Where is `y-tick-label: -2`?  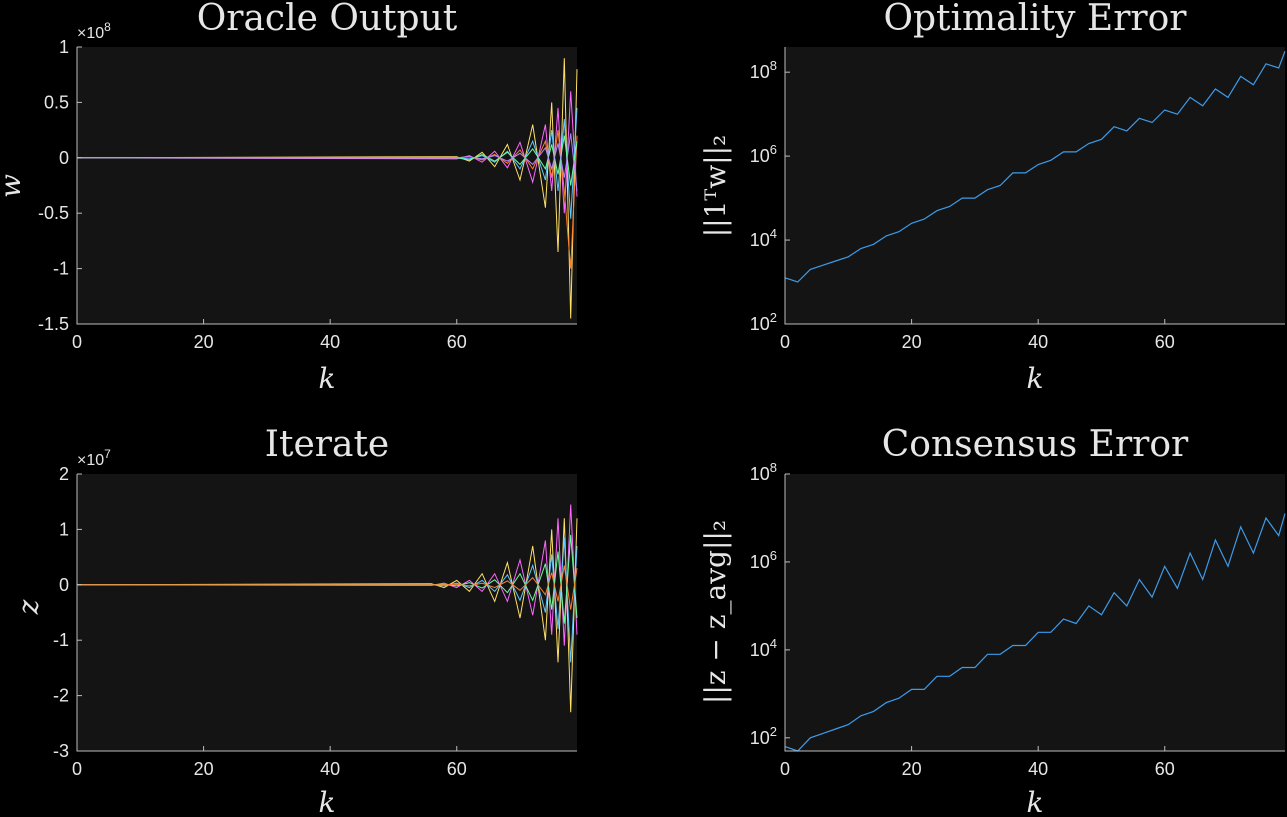 y-tick-label: -2 is located at coordinates (61, 696).